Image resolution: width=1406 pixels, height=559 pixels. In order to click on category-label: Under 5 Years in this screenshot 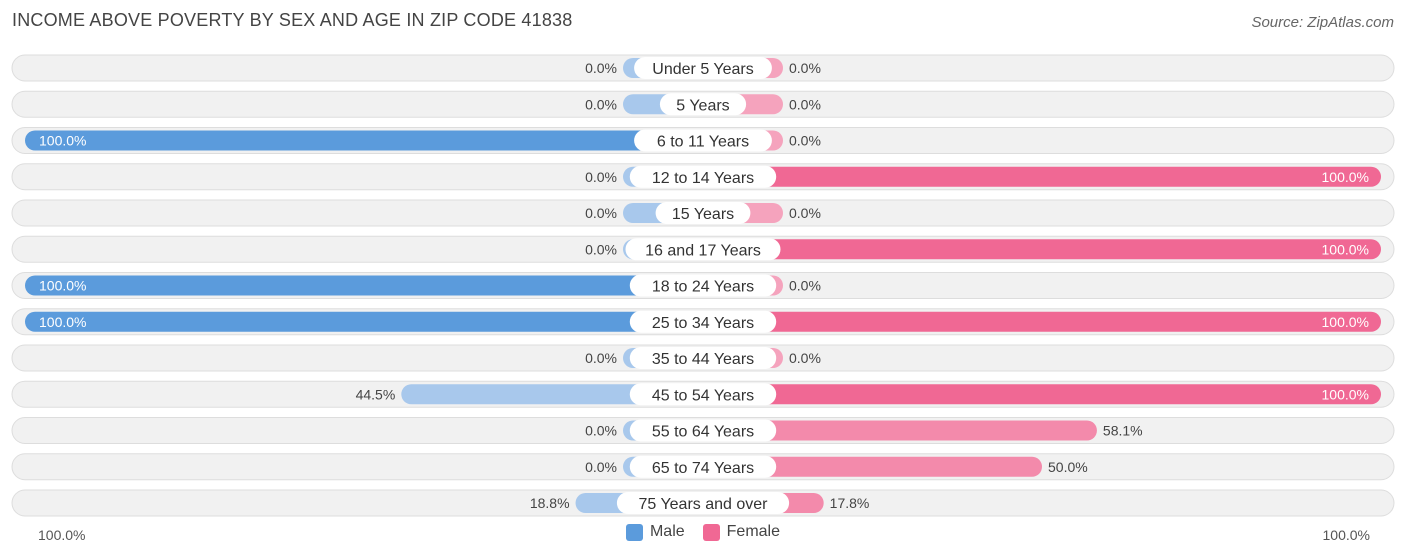, I will do `click(702, 69)`.